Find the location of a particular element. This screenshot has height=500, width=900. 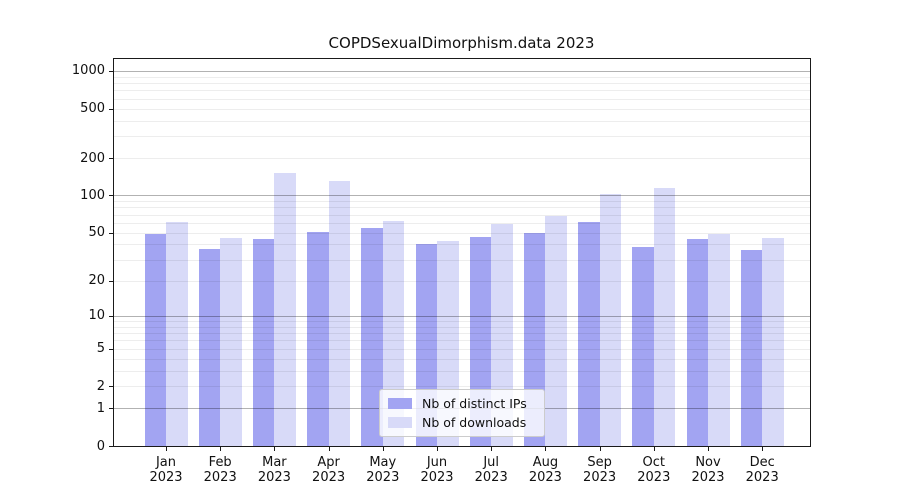

x-tick-label: Feb 2023 is located at coordinates (220, 470).